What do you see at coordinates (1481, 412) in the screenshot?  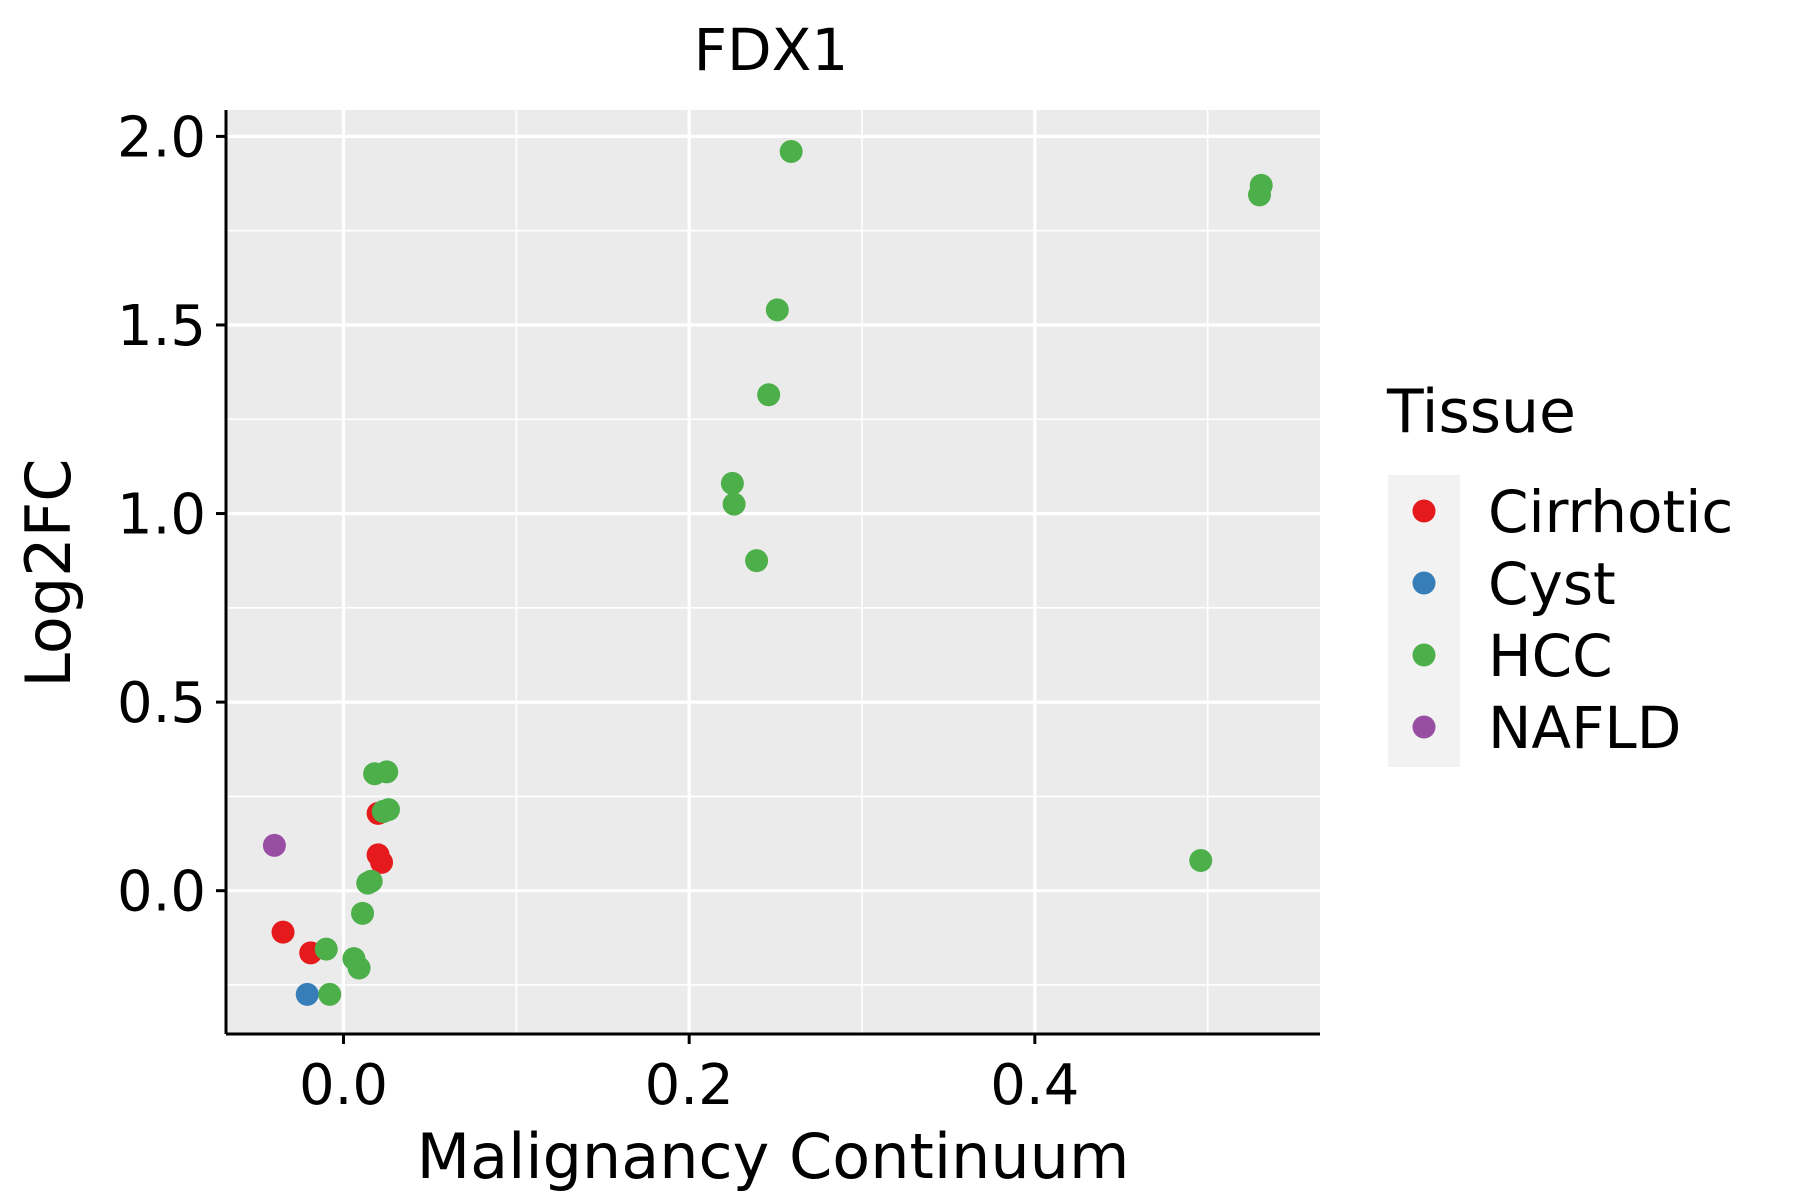 I see `legend-title: Tissue` at bounding box center [1481, 412].